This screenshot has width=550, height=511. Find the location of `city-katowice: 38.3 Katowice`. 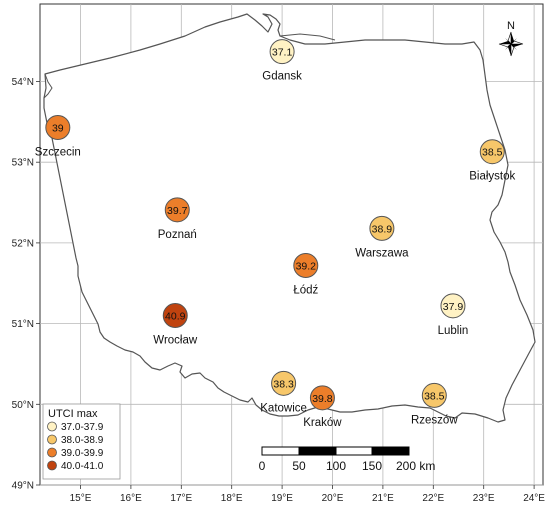

city-katowice: 38.3 Katowice is located at coordinates (283, 392).